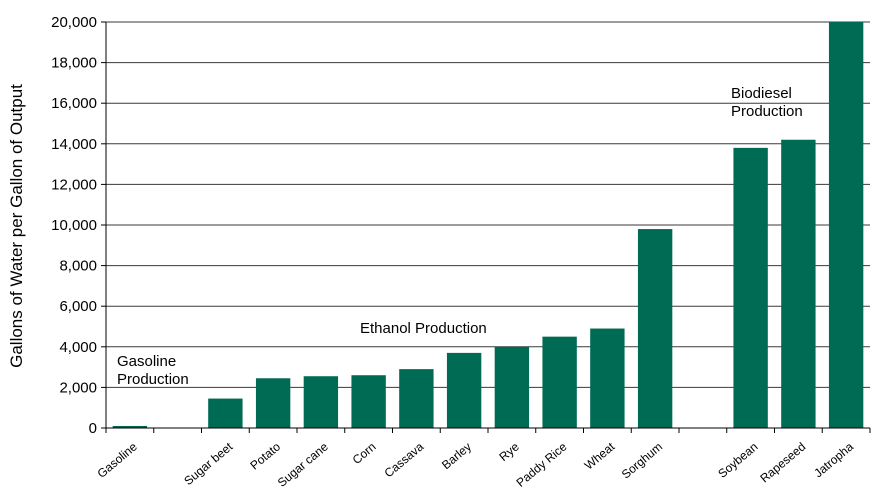 Image resolution: width=878 pixels, height=501 pixels. Describe the element at coordinates (208, 463) in the screenshot. I see `x-tick-label: Sugar beet` at that location.